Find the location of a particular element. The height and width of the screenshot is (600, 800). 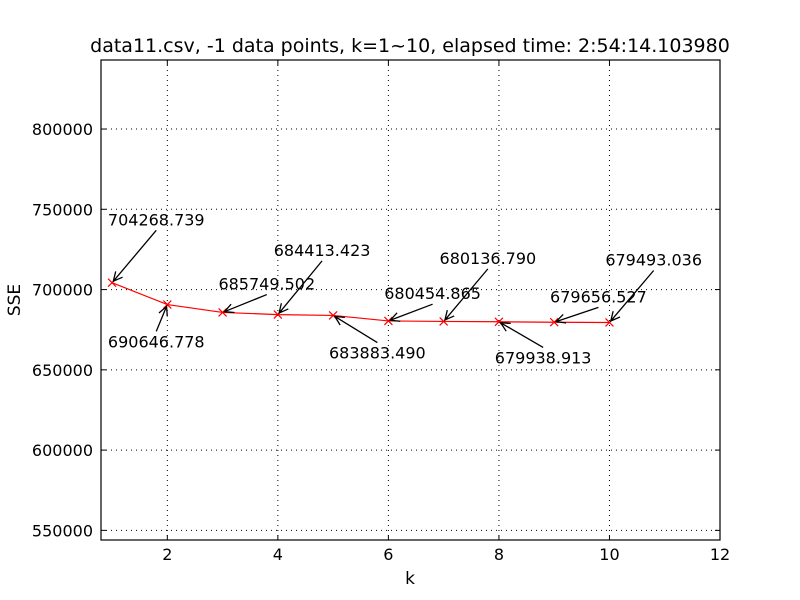

annotation-label: 704268.739 is located at coordinates (156, 219).